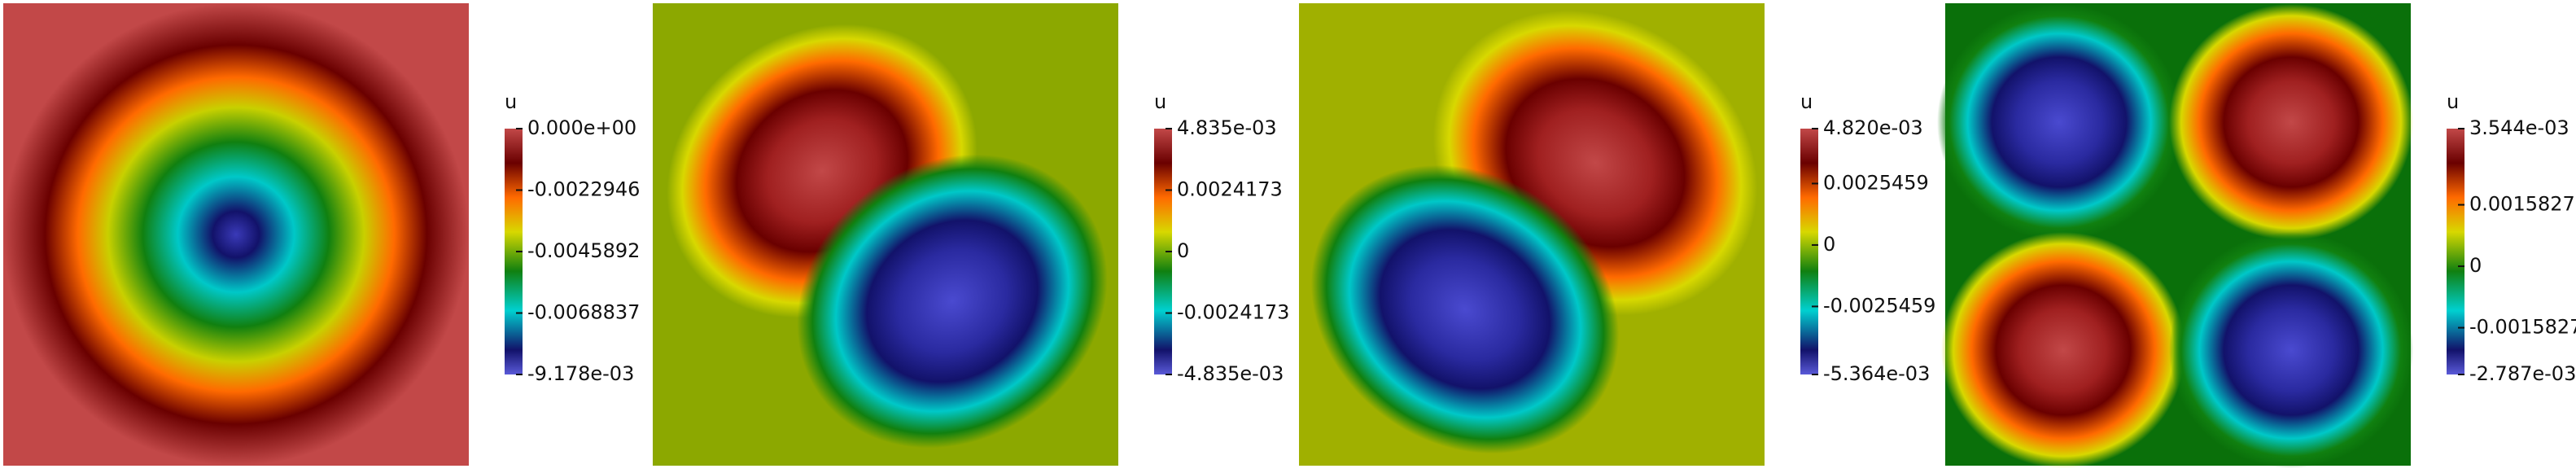 The image size is (2576, 473). What do you see at coordinates (1230, 189) in the screenshot?
I see `colorbar-tick-label: 0.0024173` at bounding box center [1230, 189].